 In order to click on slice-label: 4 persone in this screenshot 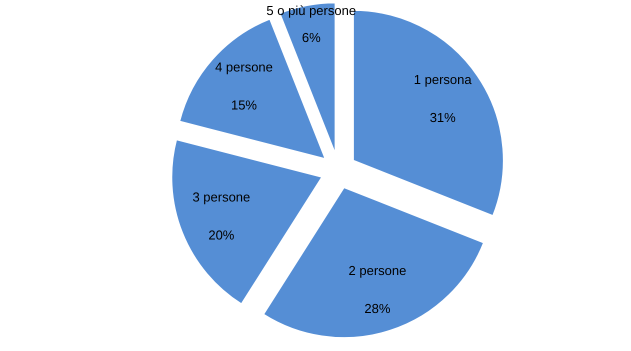, I will do `click(244, 67)`.